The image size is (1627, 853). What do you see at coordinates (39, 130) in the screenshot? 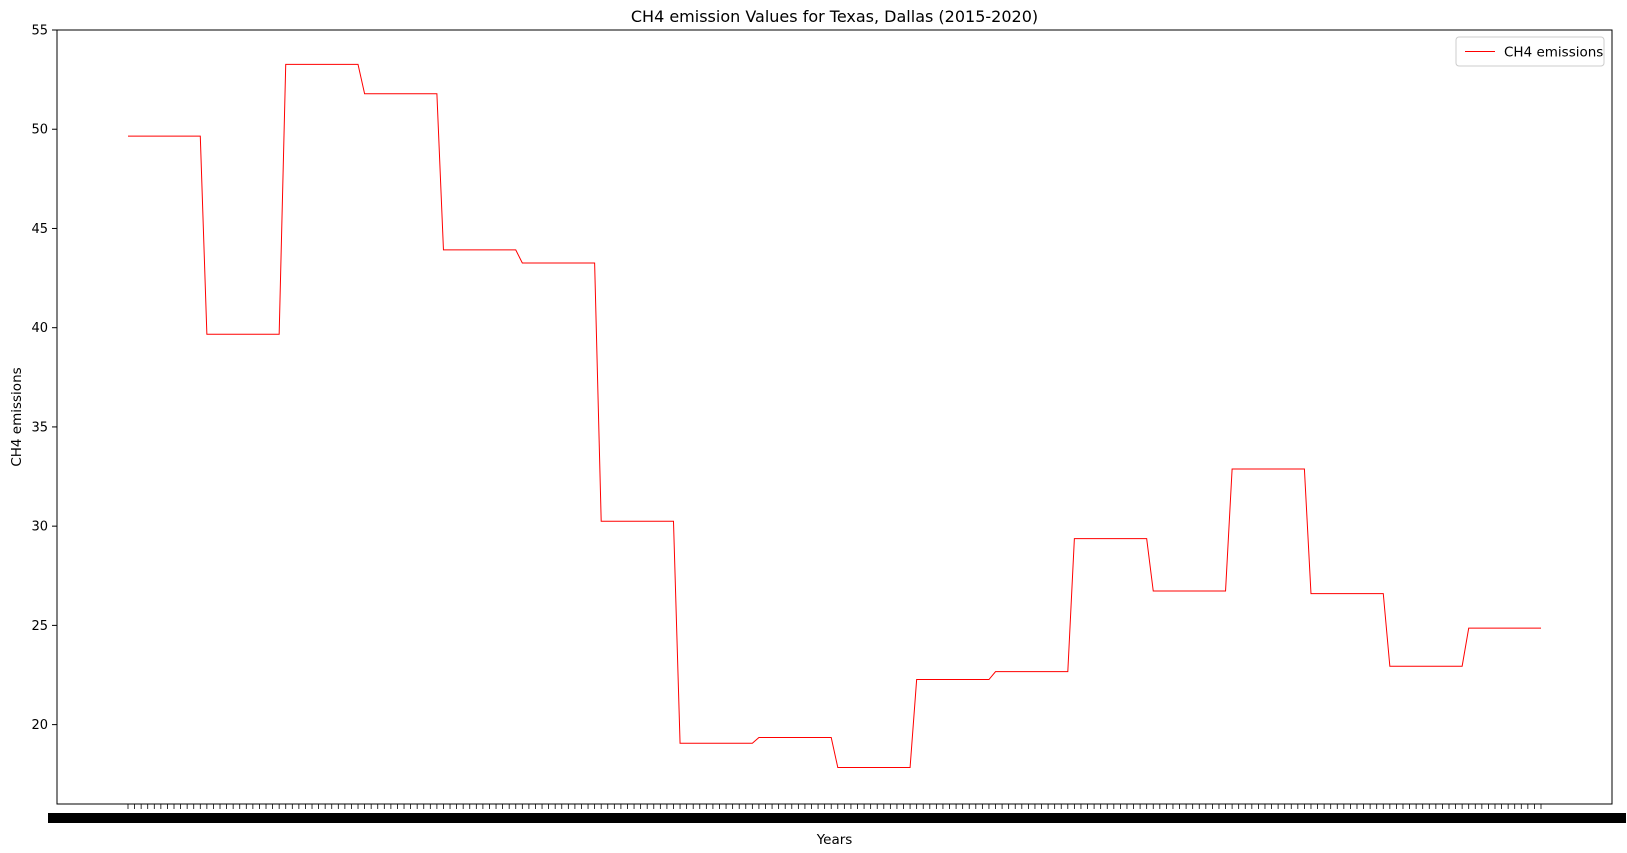
I see `y-tick-label: 50` at bounding box center [39, 130].